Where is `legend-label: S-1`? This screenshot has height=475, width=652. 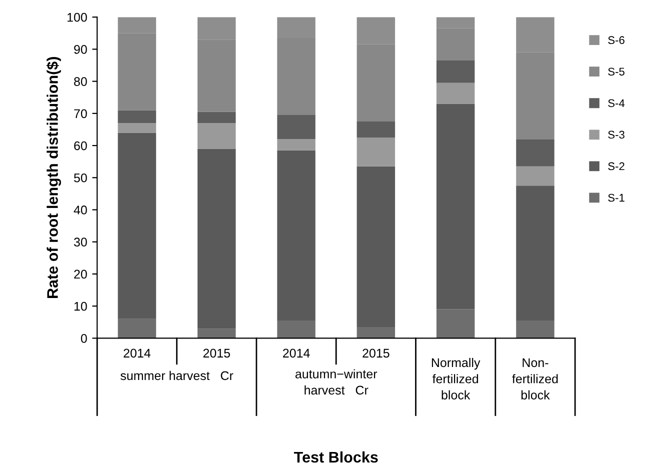
legend-label: S-1 is located at coordinates (616, 198).